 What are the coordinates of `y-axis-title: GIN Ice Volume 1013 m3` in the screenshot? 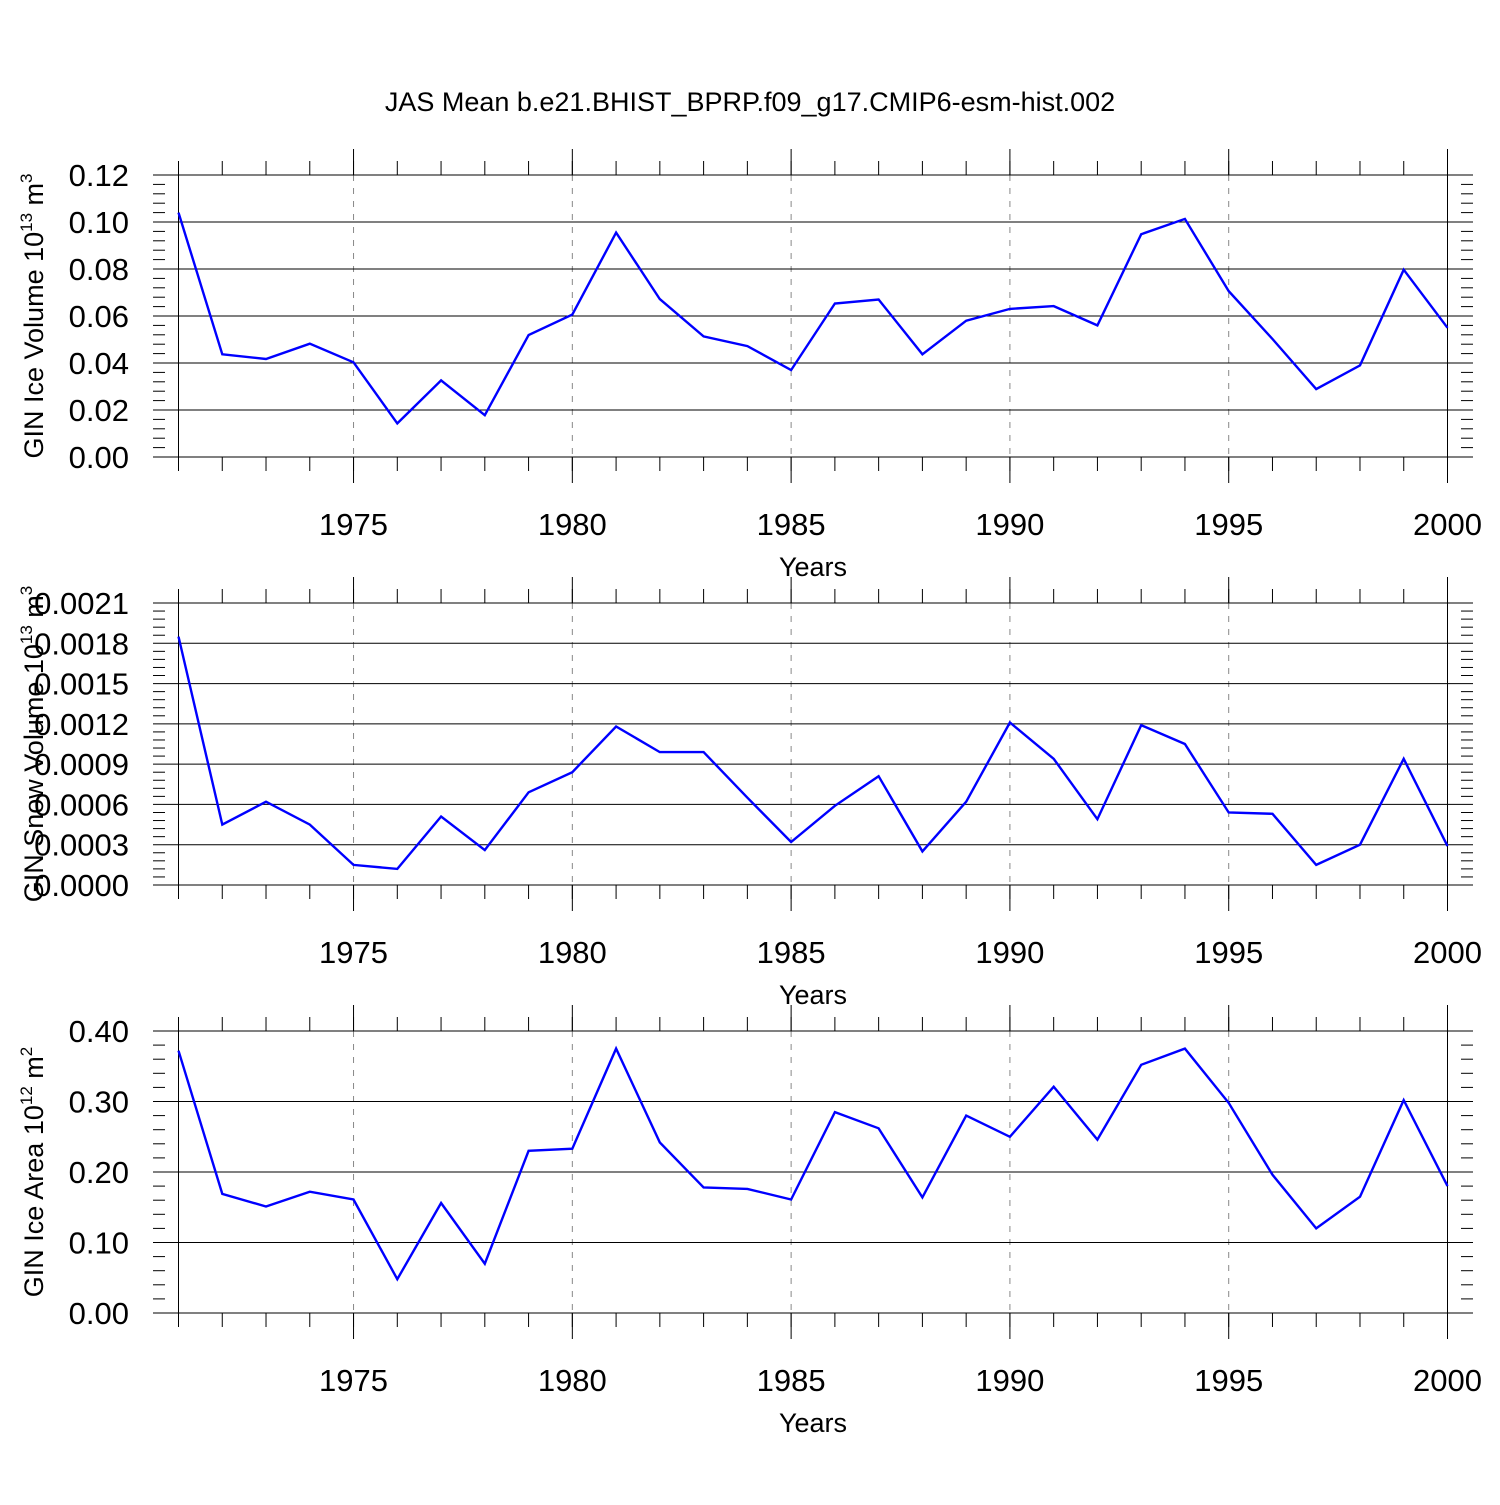 It's located at (33, 315).